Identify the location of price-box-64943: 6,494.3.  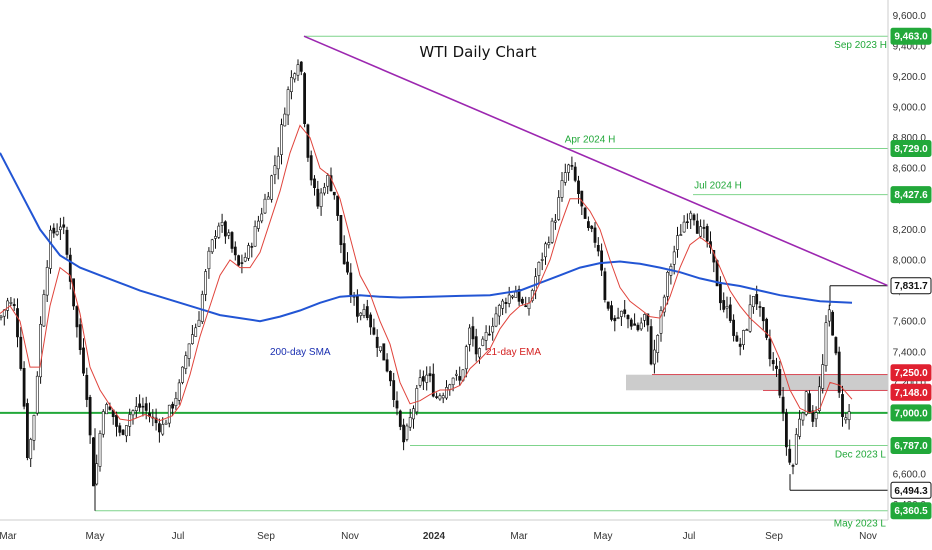
(911, 490).